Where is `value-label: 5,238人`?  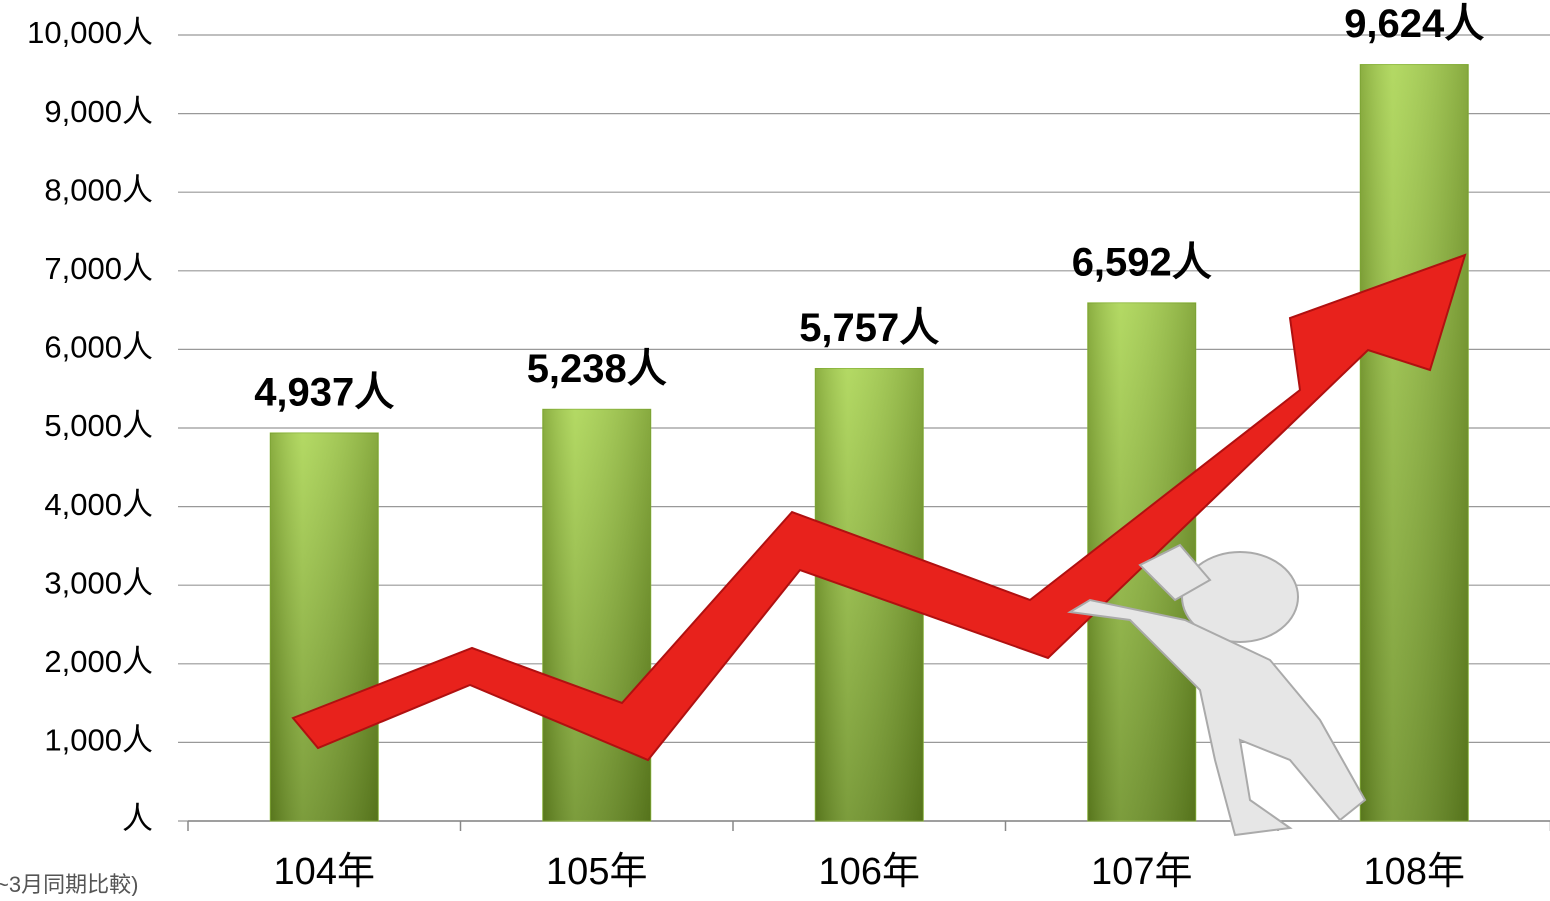
value-label: 5,238人 is located at coordinates (597, 369).